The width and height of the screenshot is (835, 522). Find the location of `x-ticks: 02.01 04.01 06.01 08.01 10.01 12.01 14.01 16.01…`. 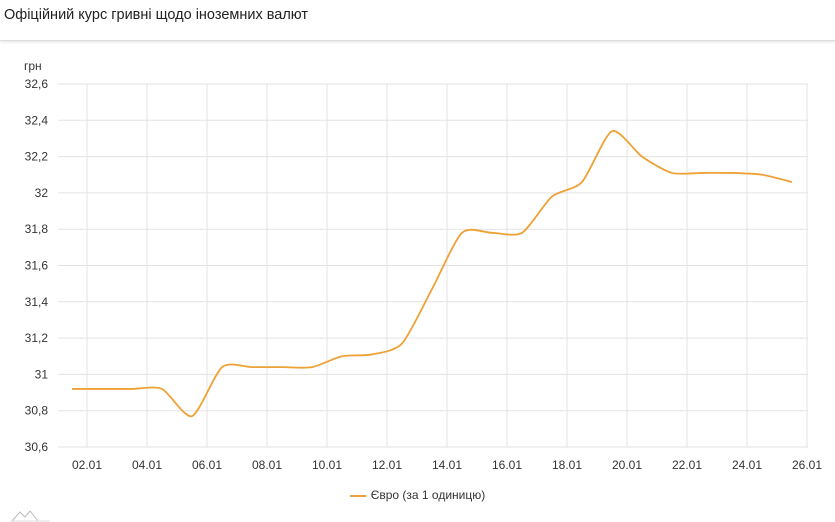

x-ticks: 02.01 04.01 06.01 08.01 10.01 12.01 14.01 16.01… is located at coordinates (447, 465).